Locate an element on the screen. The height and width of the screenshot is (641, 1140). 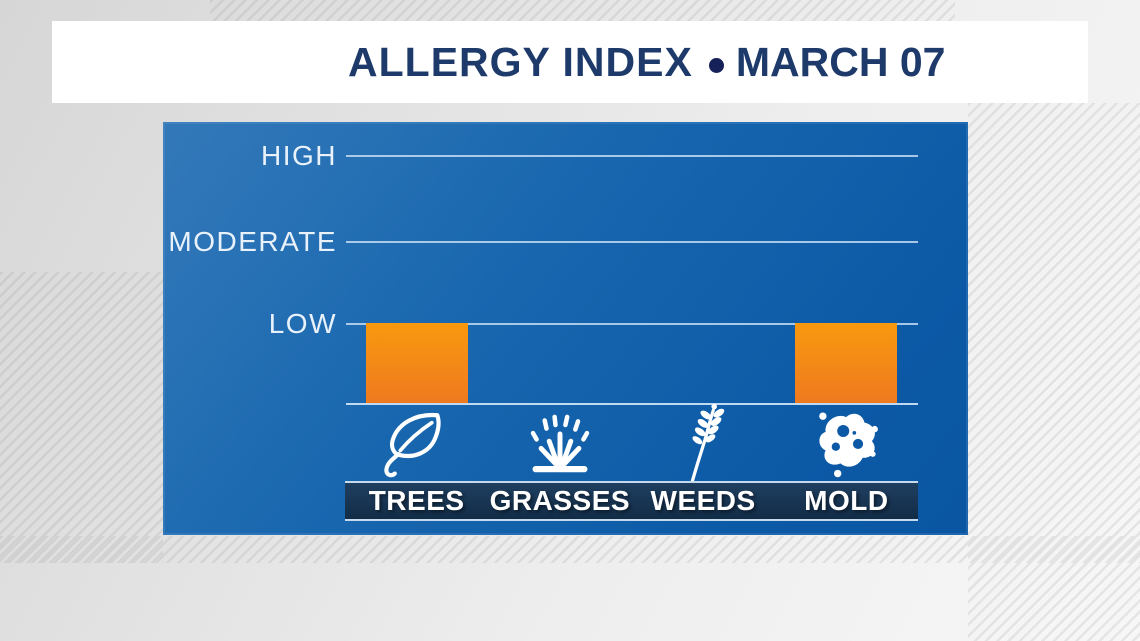
leaf-icon is located at coordinates (416, 443).